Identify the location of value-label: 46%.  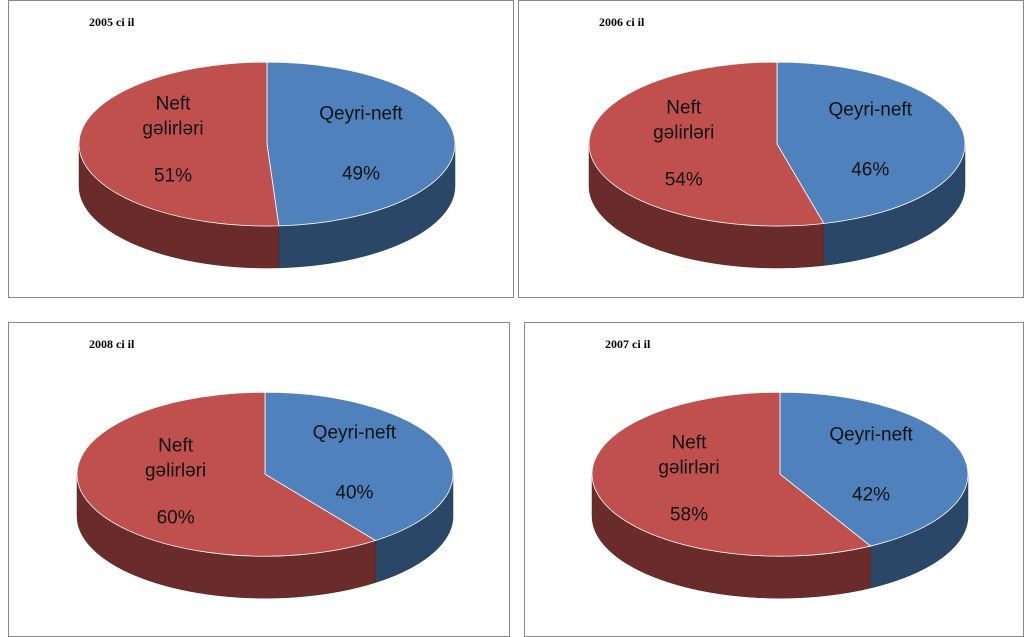
(870, 170).